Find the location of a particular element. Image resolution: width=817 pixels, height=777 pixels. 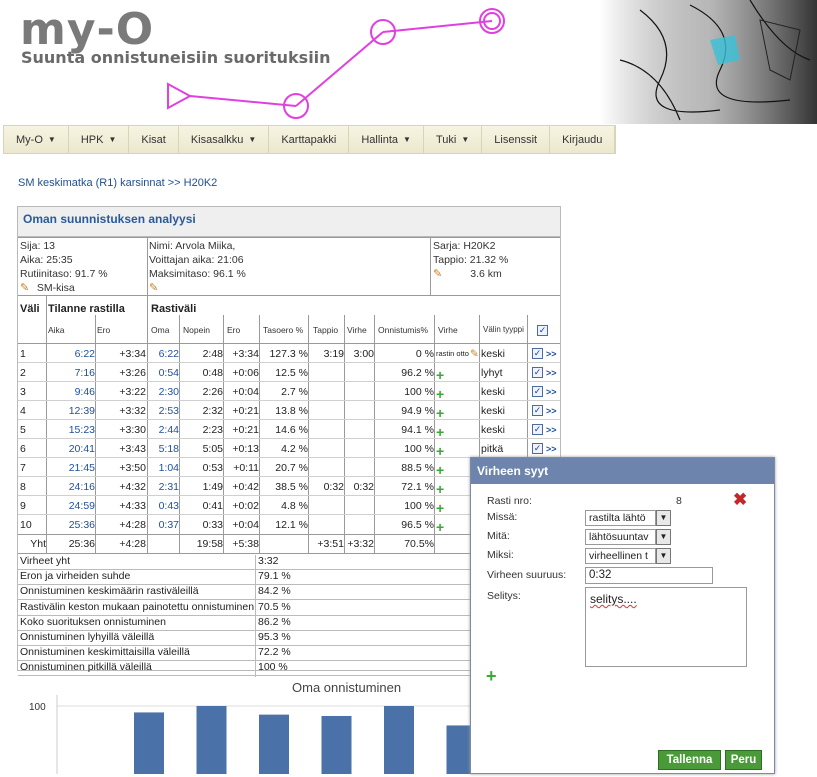

row-oma-cell: 2:31 is located at coordinates (168, 487).